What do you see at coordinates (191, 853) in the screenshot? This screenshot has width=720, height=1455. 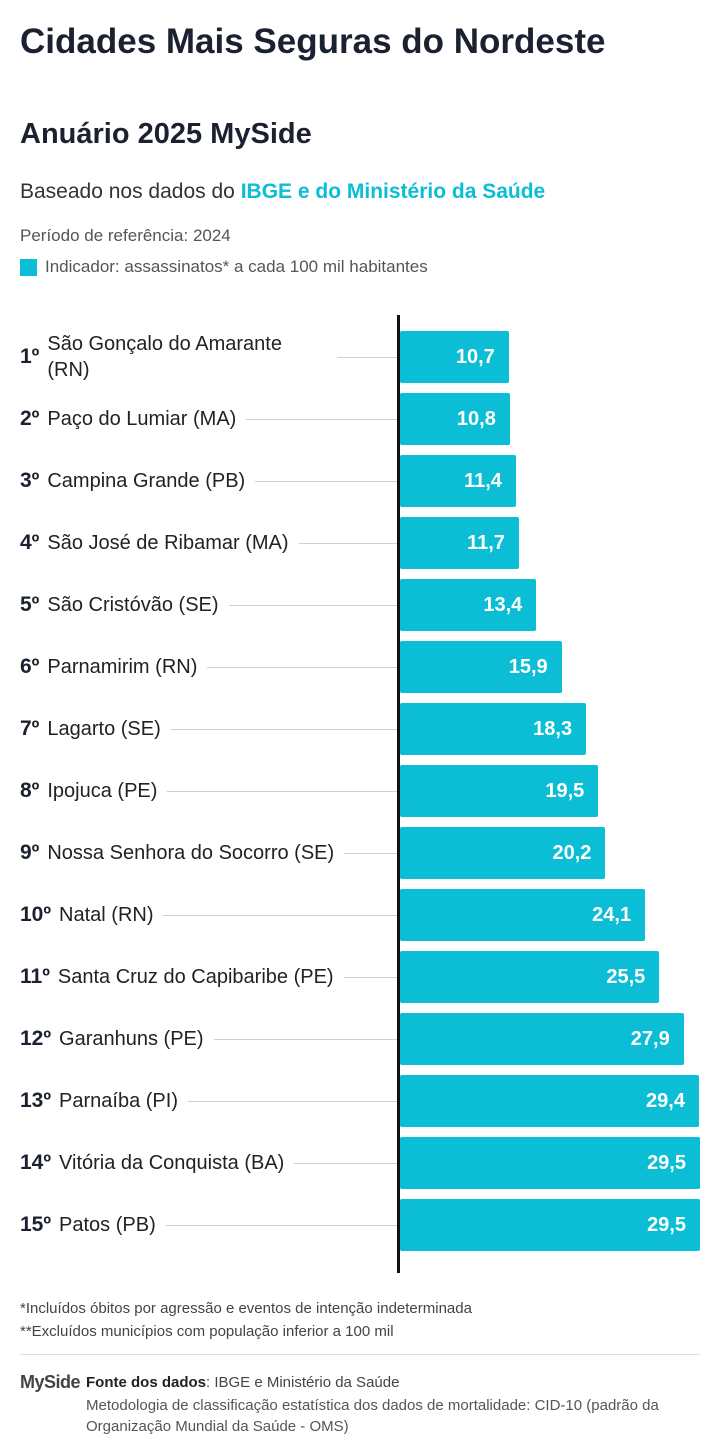 I see `category-label: Nossa Senhora do Socorro (SE)` at bounding box center [191, 853].